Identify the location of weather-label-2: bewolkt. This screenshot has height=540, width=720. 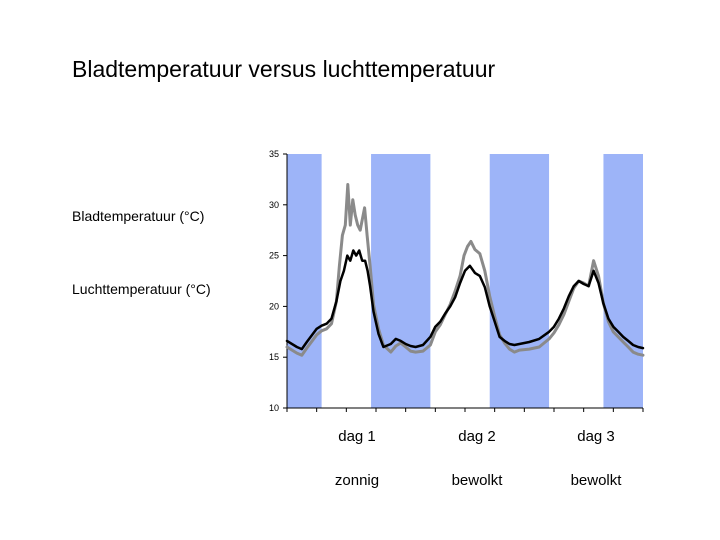
(477, 480).